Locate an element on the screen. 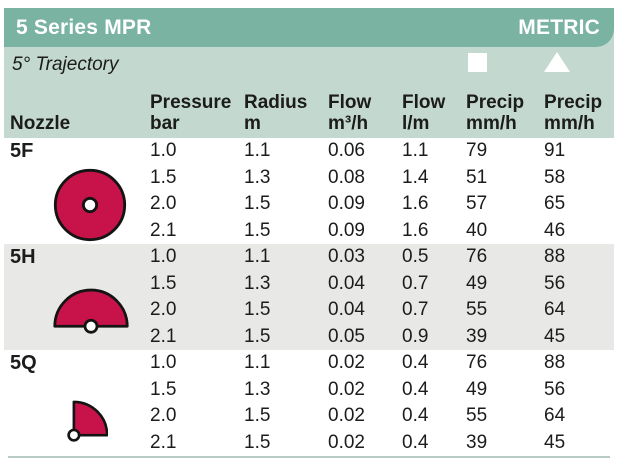  table-bottom-rule is located at coordinates (309, 457).